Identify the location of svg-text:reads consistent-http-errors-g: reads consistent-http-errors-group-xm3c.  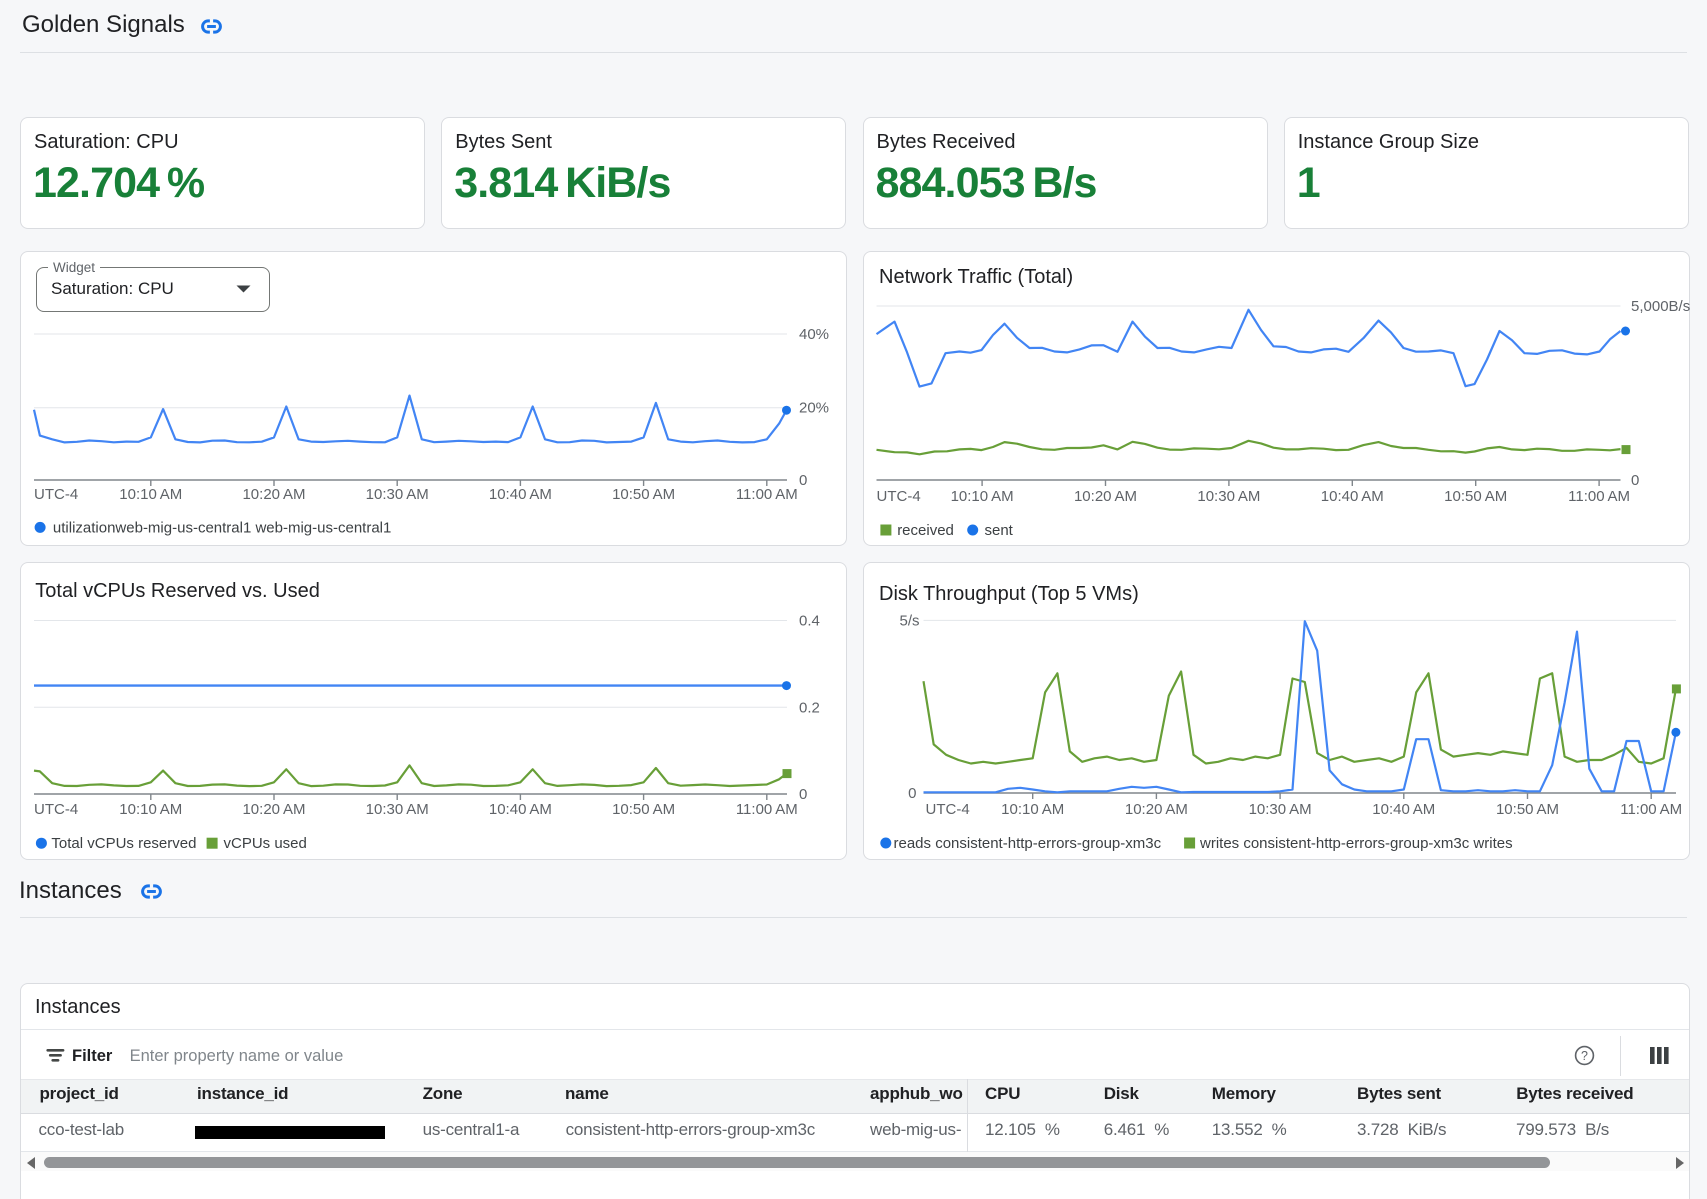
(1027, 843).